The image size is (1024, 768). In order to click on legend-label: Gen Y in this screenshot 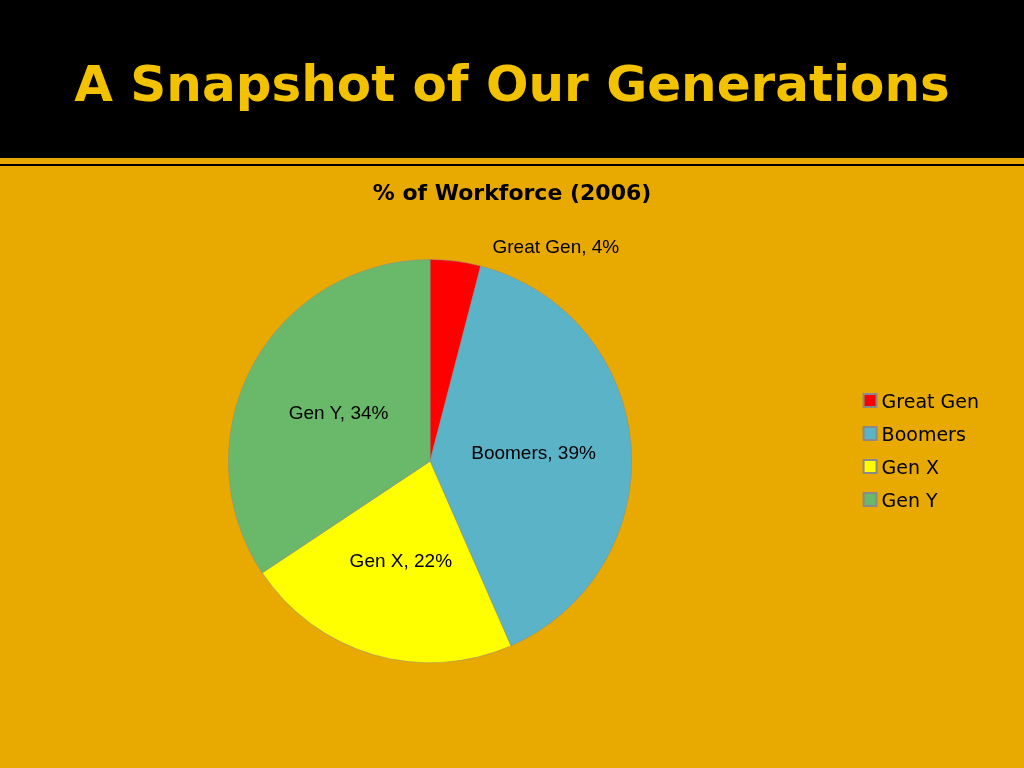, I will do `click(910, 499)`.